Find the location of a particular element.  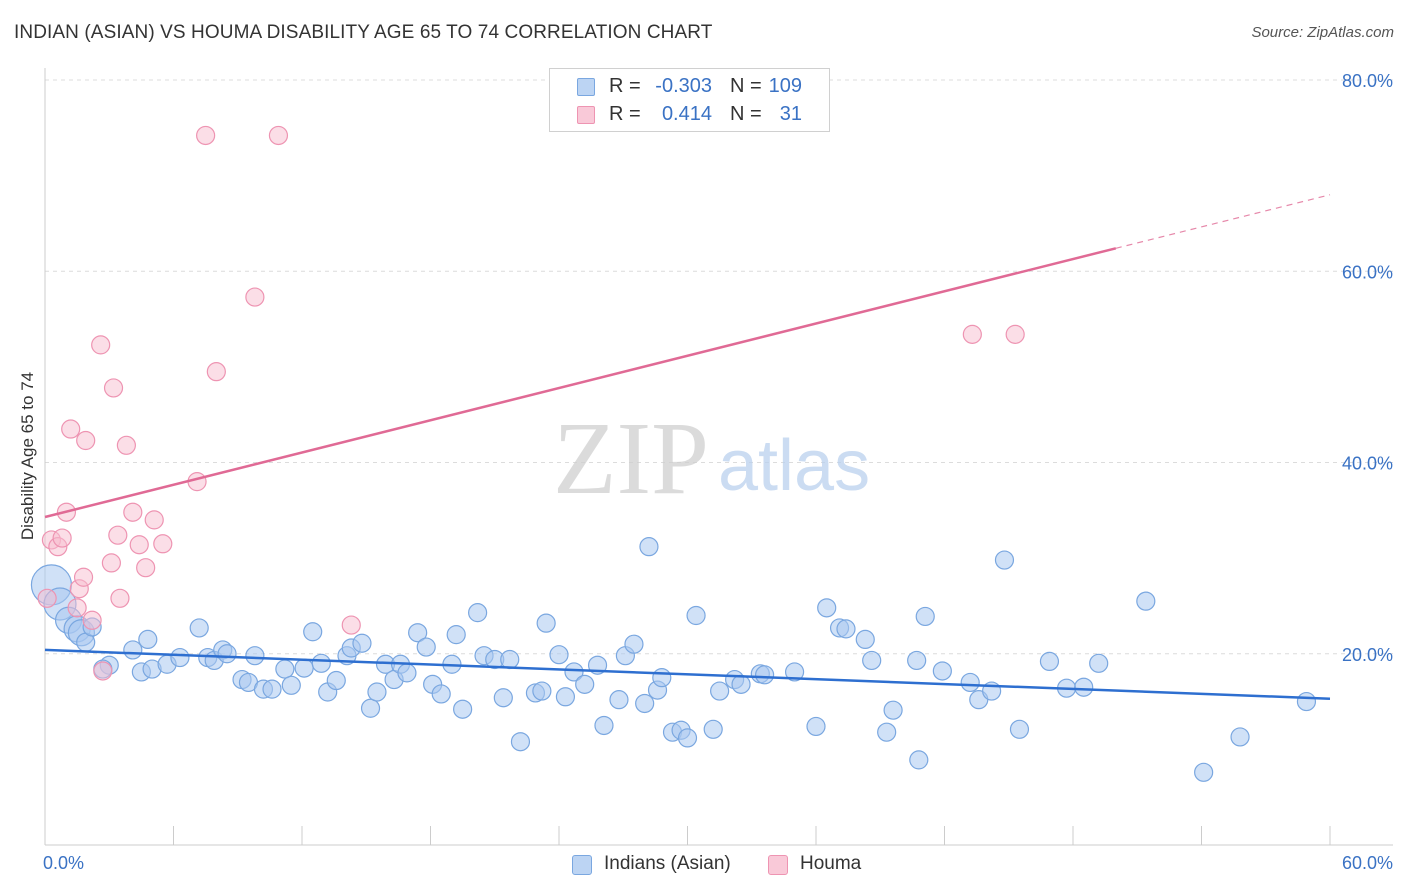

y-tick-label: 60.0% is located at coordinates (1367, 272).